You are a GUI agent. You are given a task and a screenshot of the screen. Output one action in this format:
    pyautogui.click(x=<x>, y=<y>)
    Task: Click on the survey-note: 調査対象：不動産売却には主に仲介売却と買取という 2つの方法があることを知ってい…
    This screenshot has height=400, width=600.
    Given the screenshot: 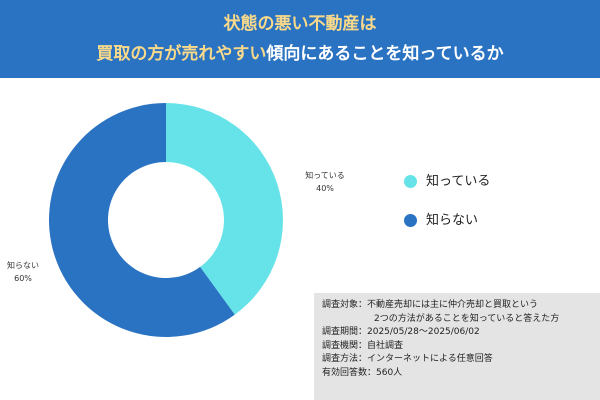 What is the action you would take?
    pyautogui.click(x=457, y=346)
    